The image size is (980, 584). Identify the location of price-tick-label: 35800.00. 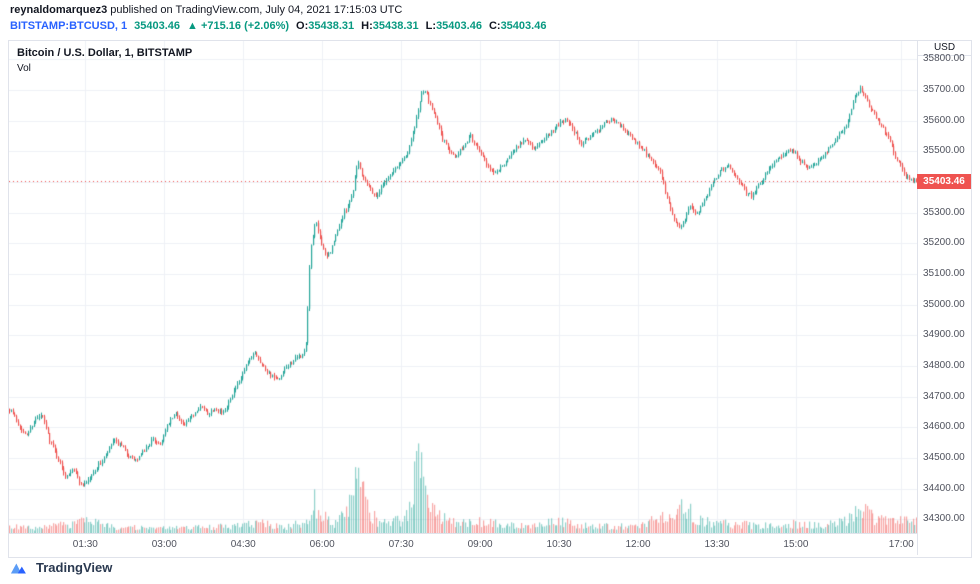
(944, 59).